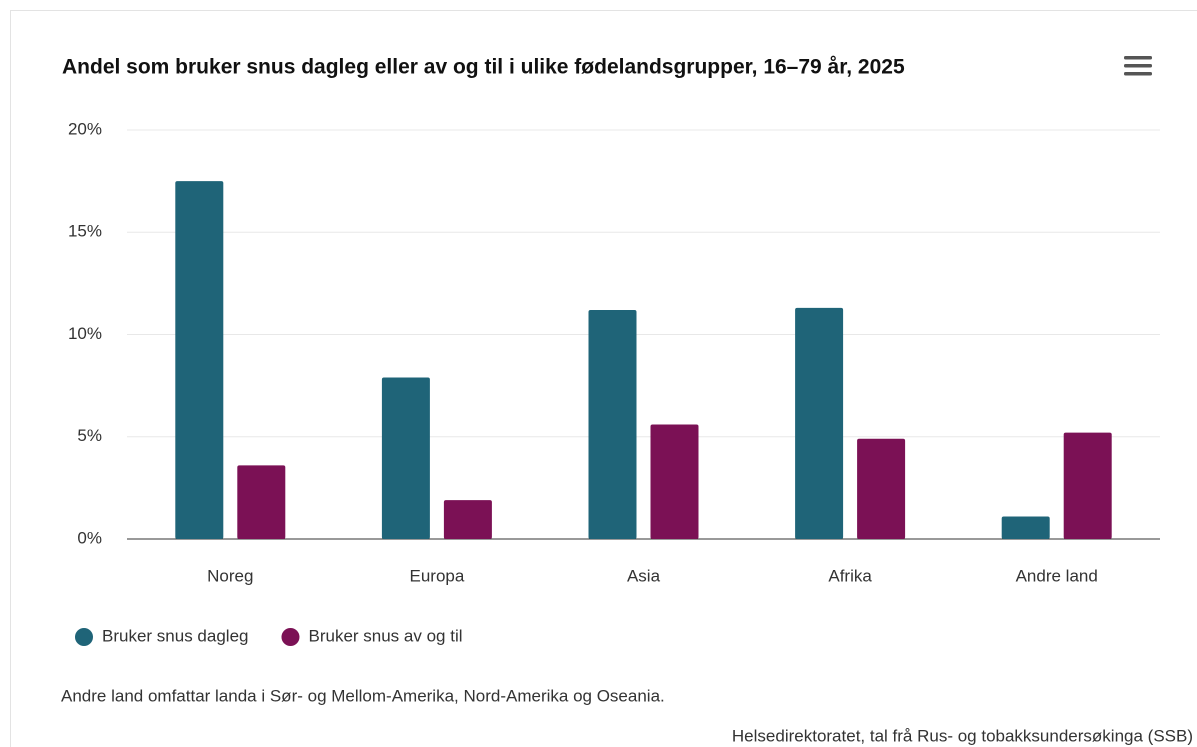 Image resolution: width=1197 pixels, height=747 pixels. I want to click on x-tick-label: Europa, so click(436, 575).